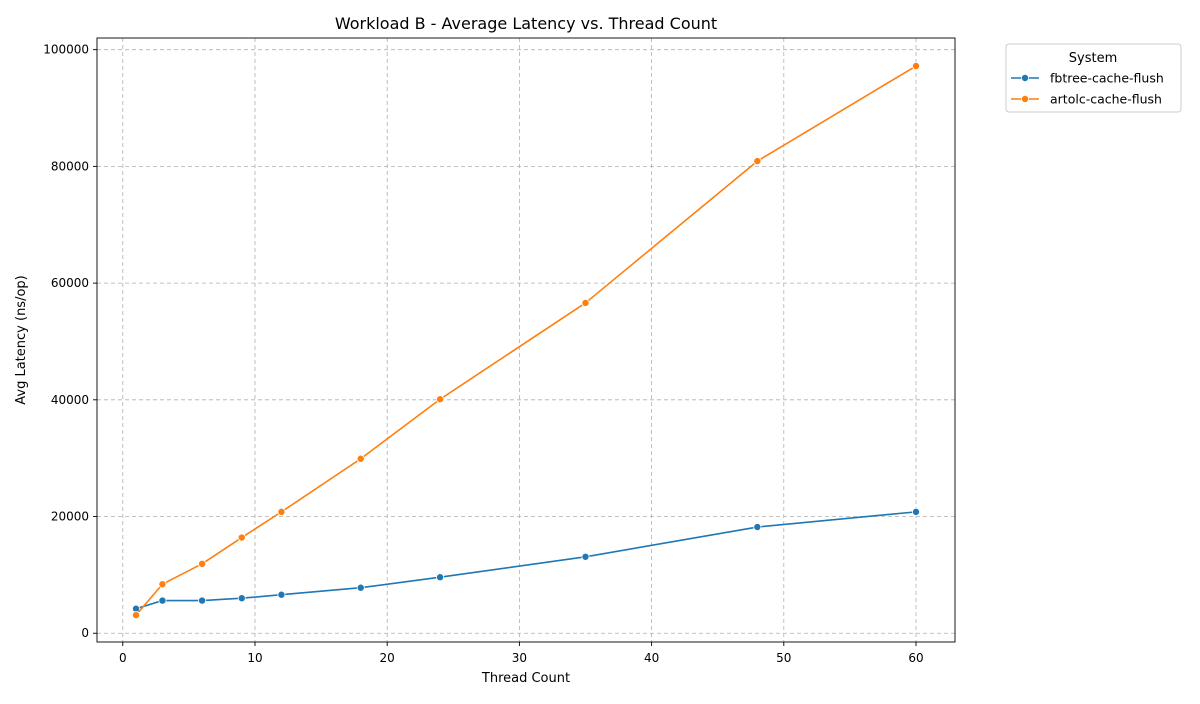 The height and width of the screenshot is (704, 1200). Describe the element at coordinates (519, 658) in the screenshot. I see `x-tick-label: 30` at that location.